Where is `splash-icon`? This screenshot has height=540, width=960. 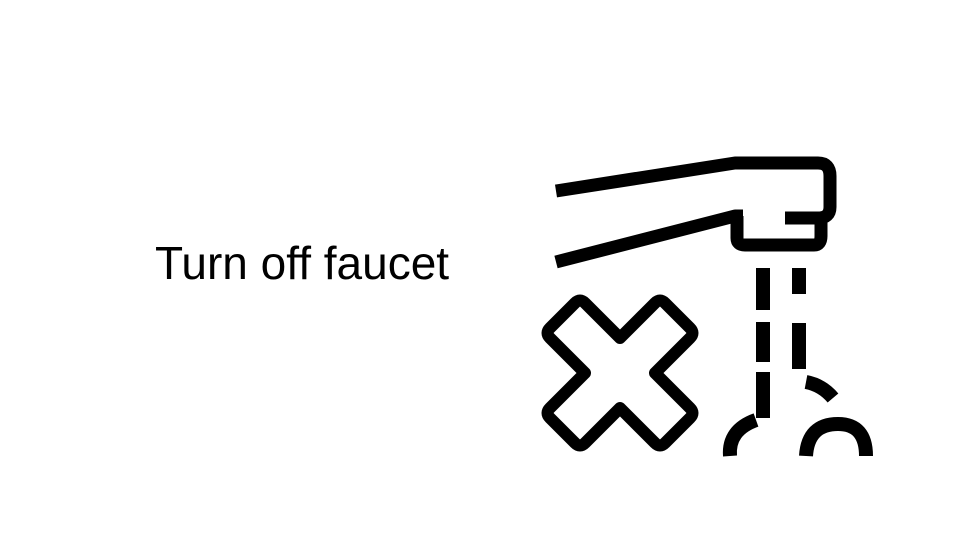 splash-icon is located at coordinates (797, 416).